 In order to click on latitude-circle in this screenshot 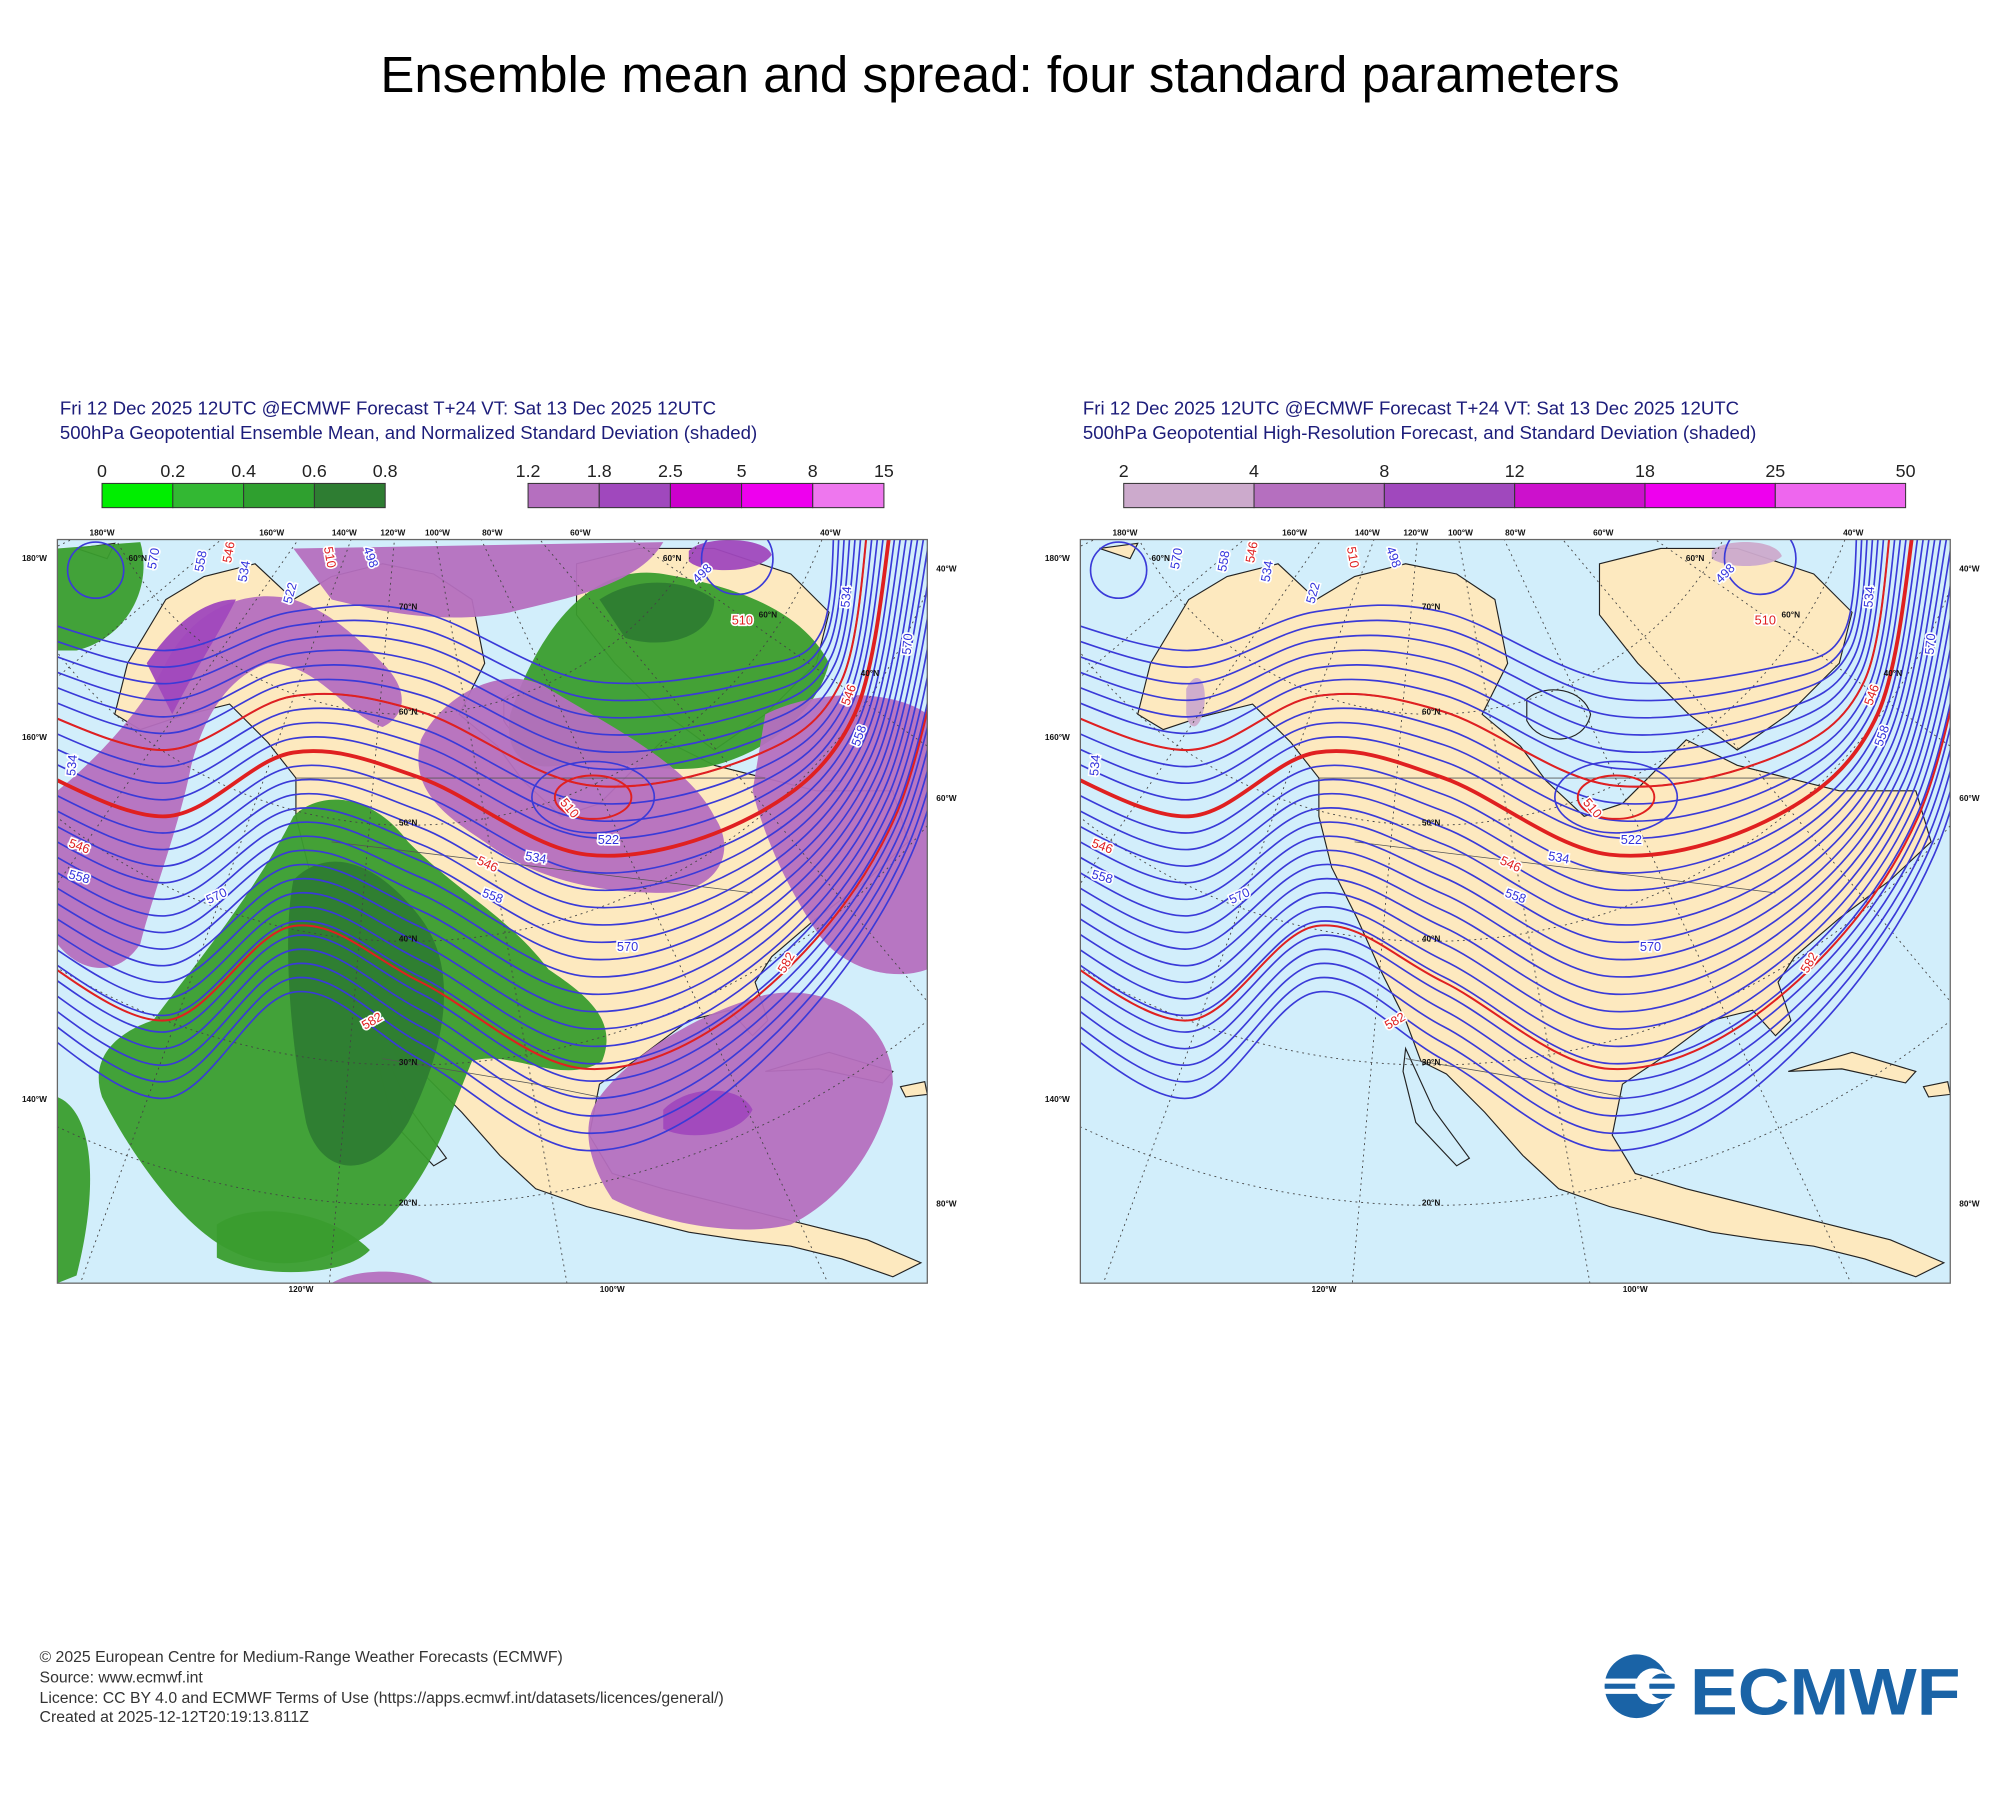, I will do `click(1515, 1112)`.